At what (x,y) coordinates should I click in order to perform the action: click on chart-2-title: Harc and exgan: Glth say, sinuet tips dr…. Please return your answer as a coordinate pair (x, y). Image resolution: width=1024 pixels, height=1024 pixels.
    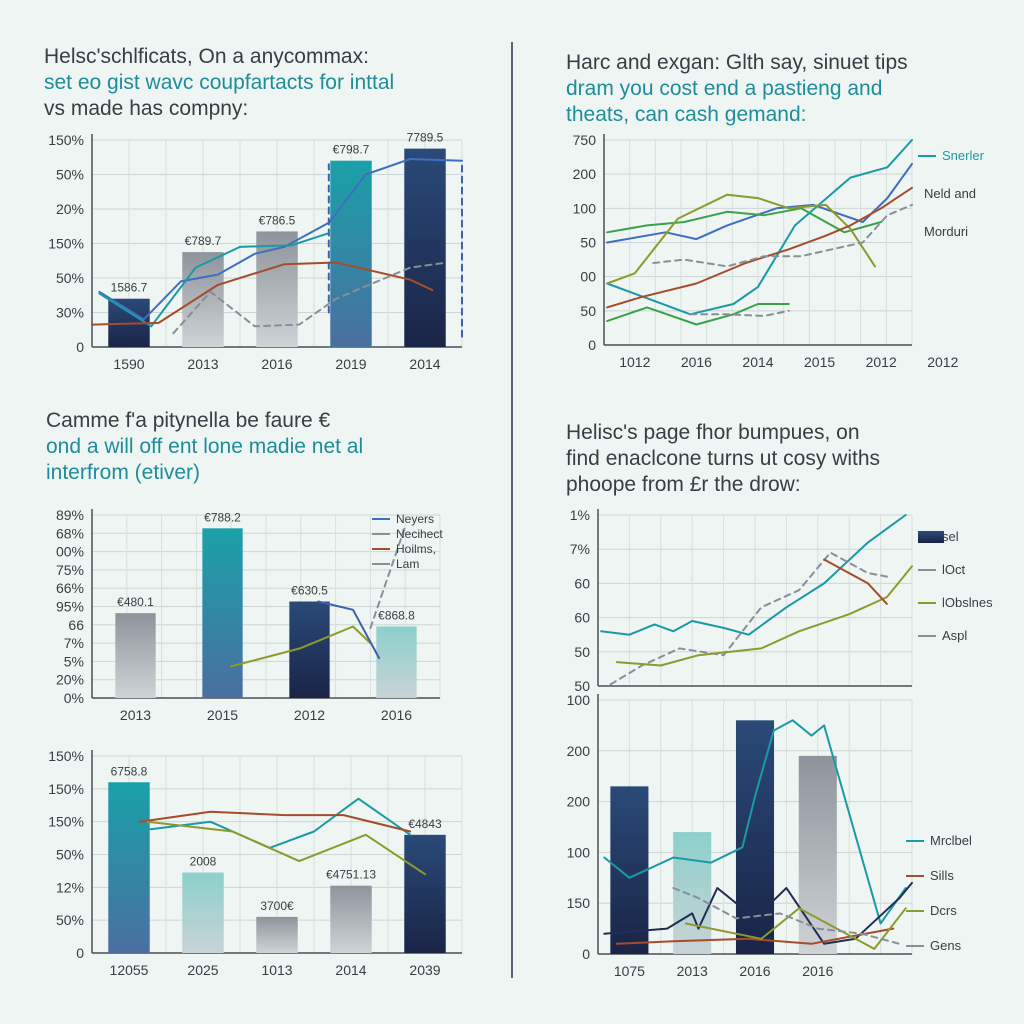
    Looking at the image, I should click on (737, 89).